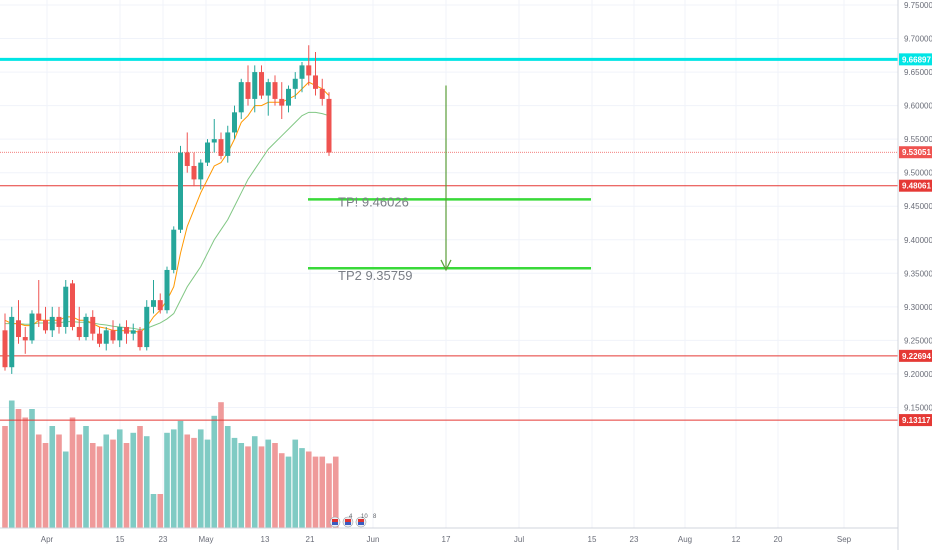  Describe the element at coordinates (205, 539) in the screenshot. I see `date-tick-label: May` at that location.